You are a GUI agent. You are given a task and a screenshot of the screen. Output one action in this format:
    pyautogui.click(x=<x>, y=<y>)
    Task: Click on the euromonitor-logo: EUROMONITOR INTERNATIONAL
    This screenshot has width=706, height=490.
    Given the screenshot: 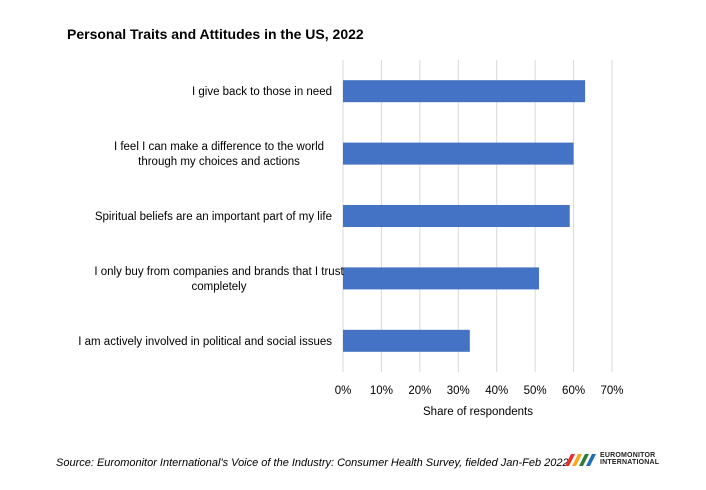 What is the action you would take?
    pyautogui.click(x=612, y=459)
    